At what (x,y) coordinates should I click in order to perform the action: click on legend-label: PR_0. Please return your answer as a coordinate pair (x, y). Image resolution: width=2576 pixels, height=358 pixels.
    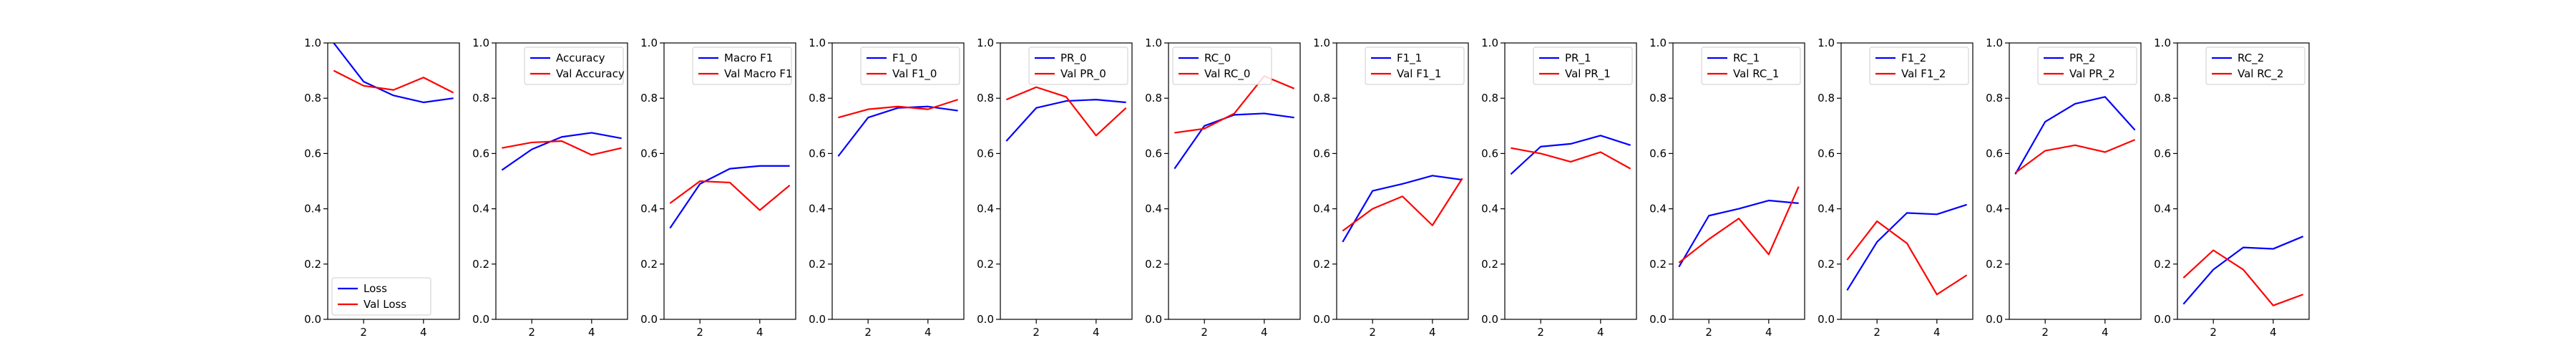
    Looking at the image, I should click on (1073, 58).